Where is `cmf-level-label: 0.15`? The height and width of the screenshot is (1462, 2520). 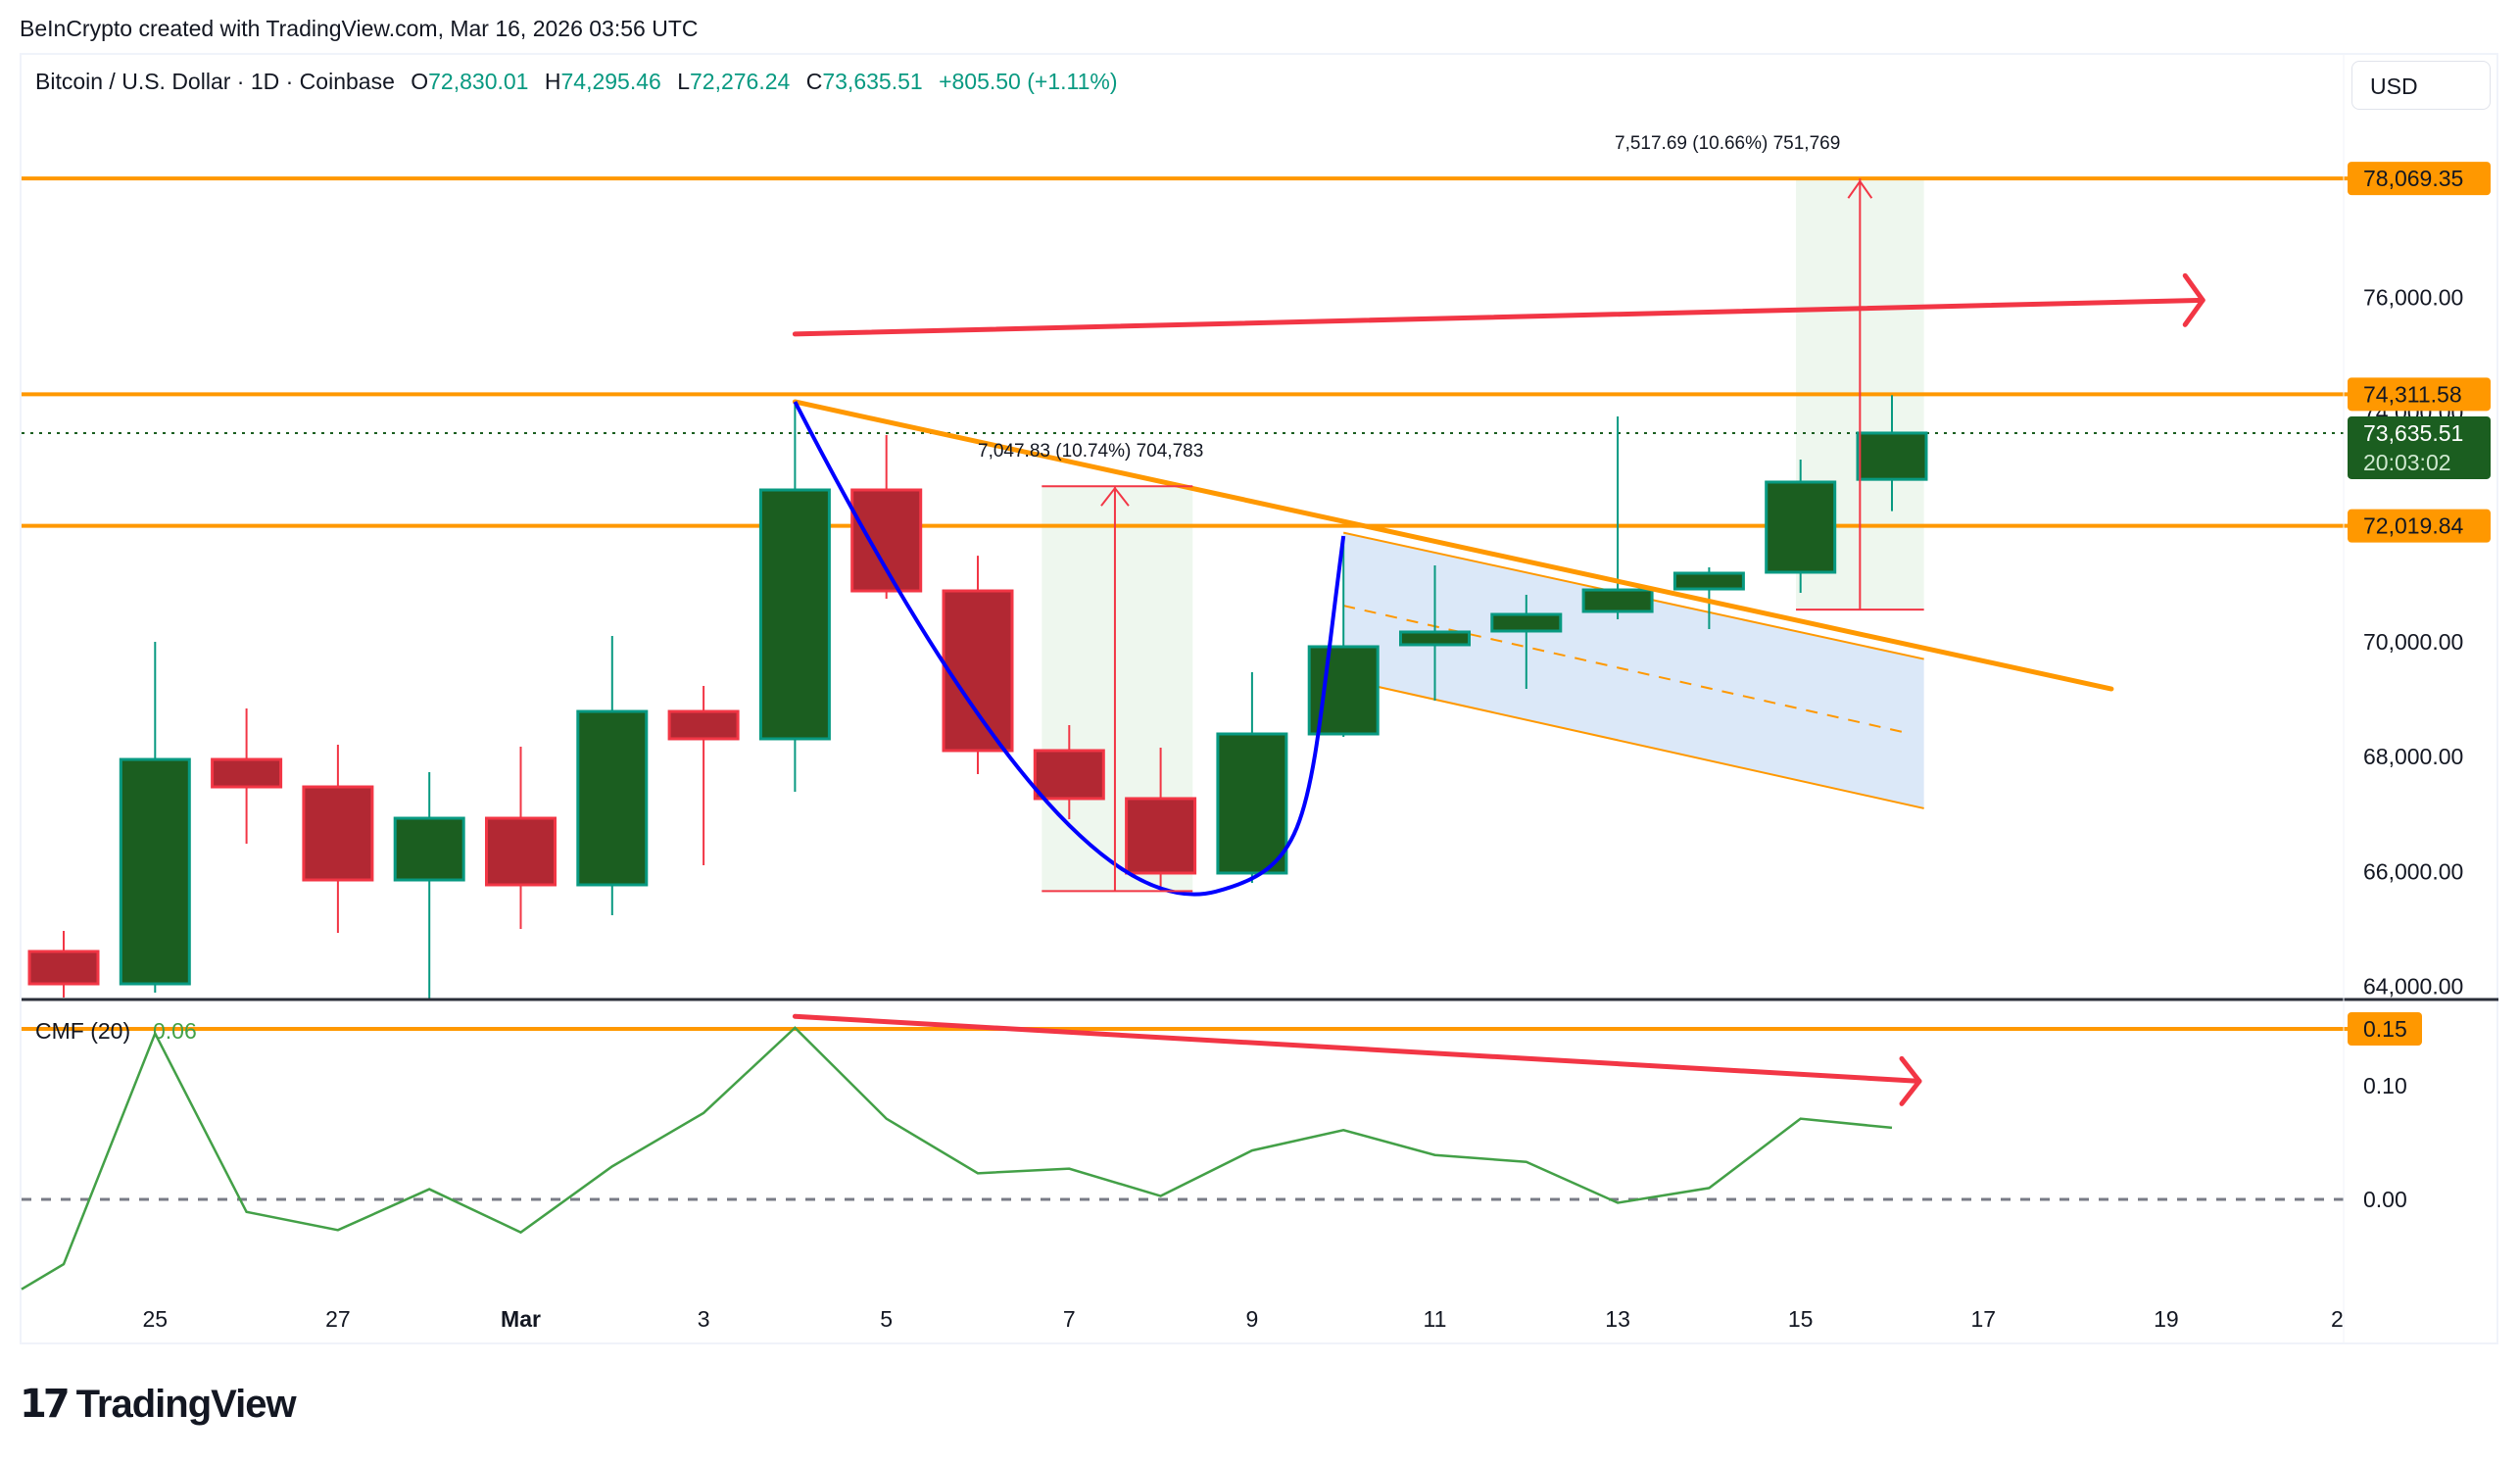 cmf-level-label: 0.15 is located at coordinates (2385, 1029).